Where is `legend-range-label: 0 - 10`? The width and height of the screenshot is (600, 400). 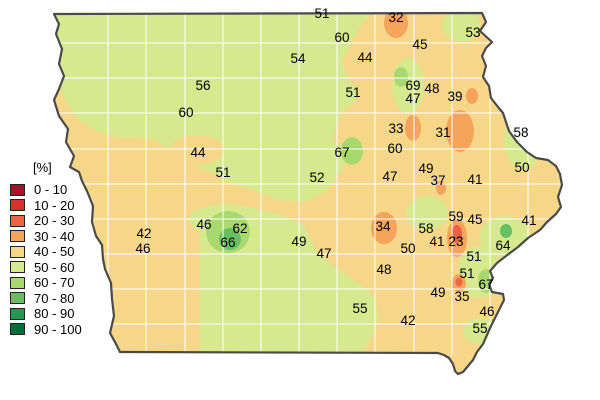
legend-range-label: 0 - 10 is located at coordinates (51, 190).